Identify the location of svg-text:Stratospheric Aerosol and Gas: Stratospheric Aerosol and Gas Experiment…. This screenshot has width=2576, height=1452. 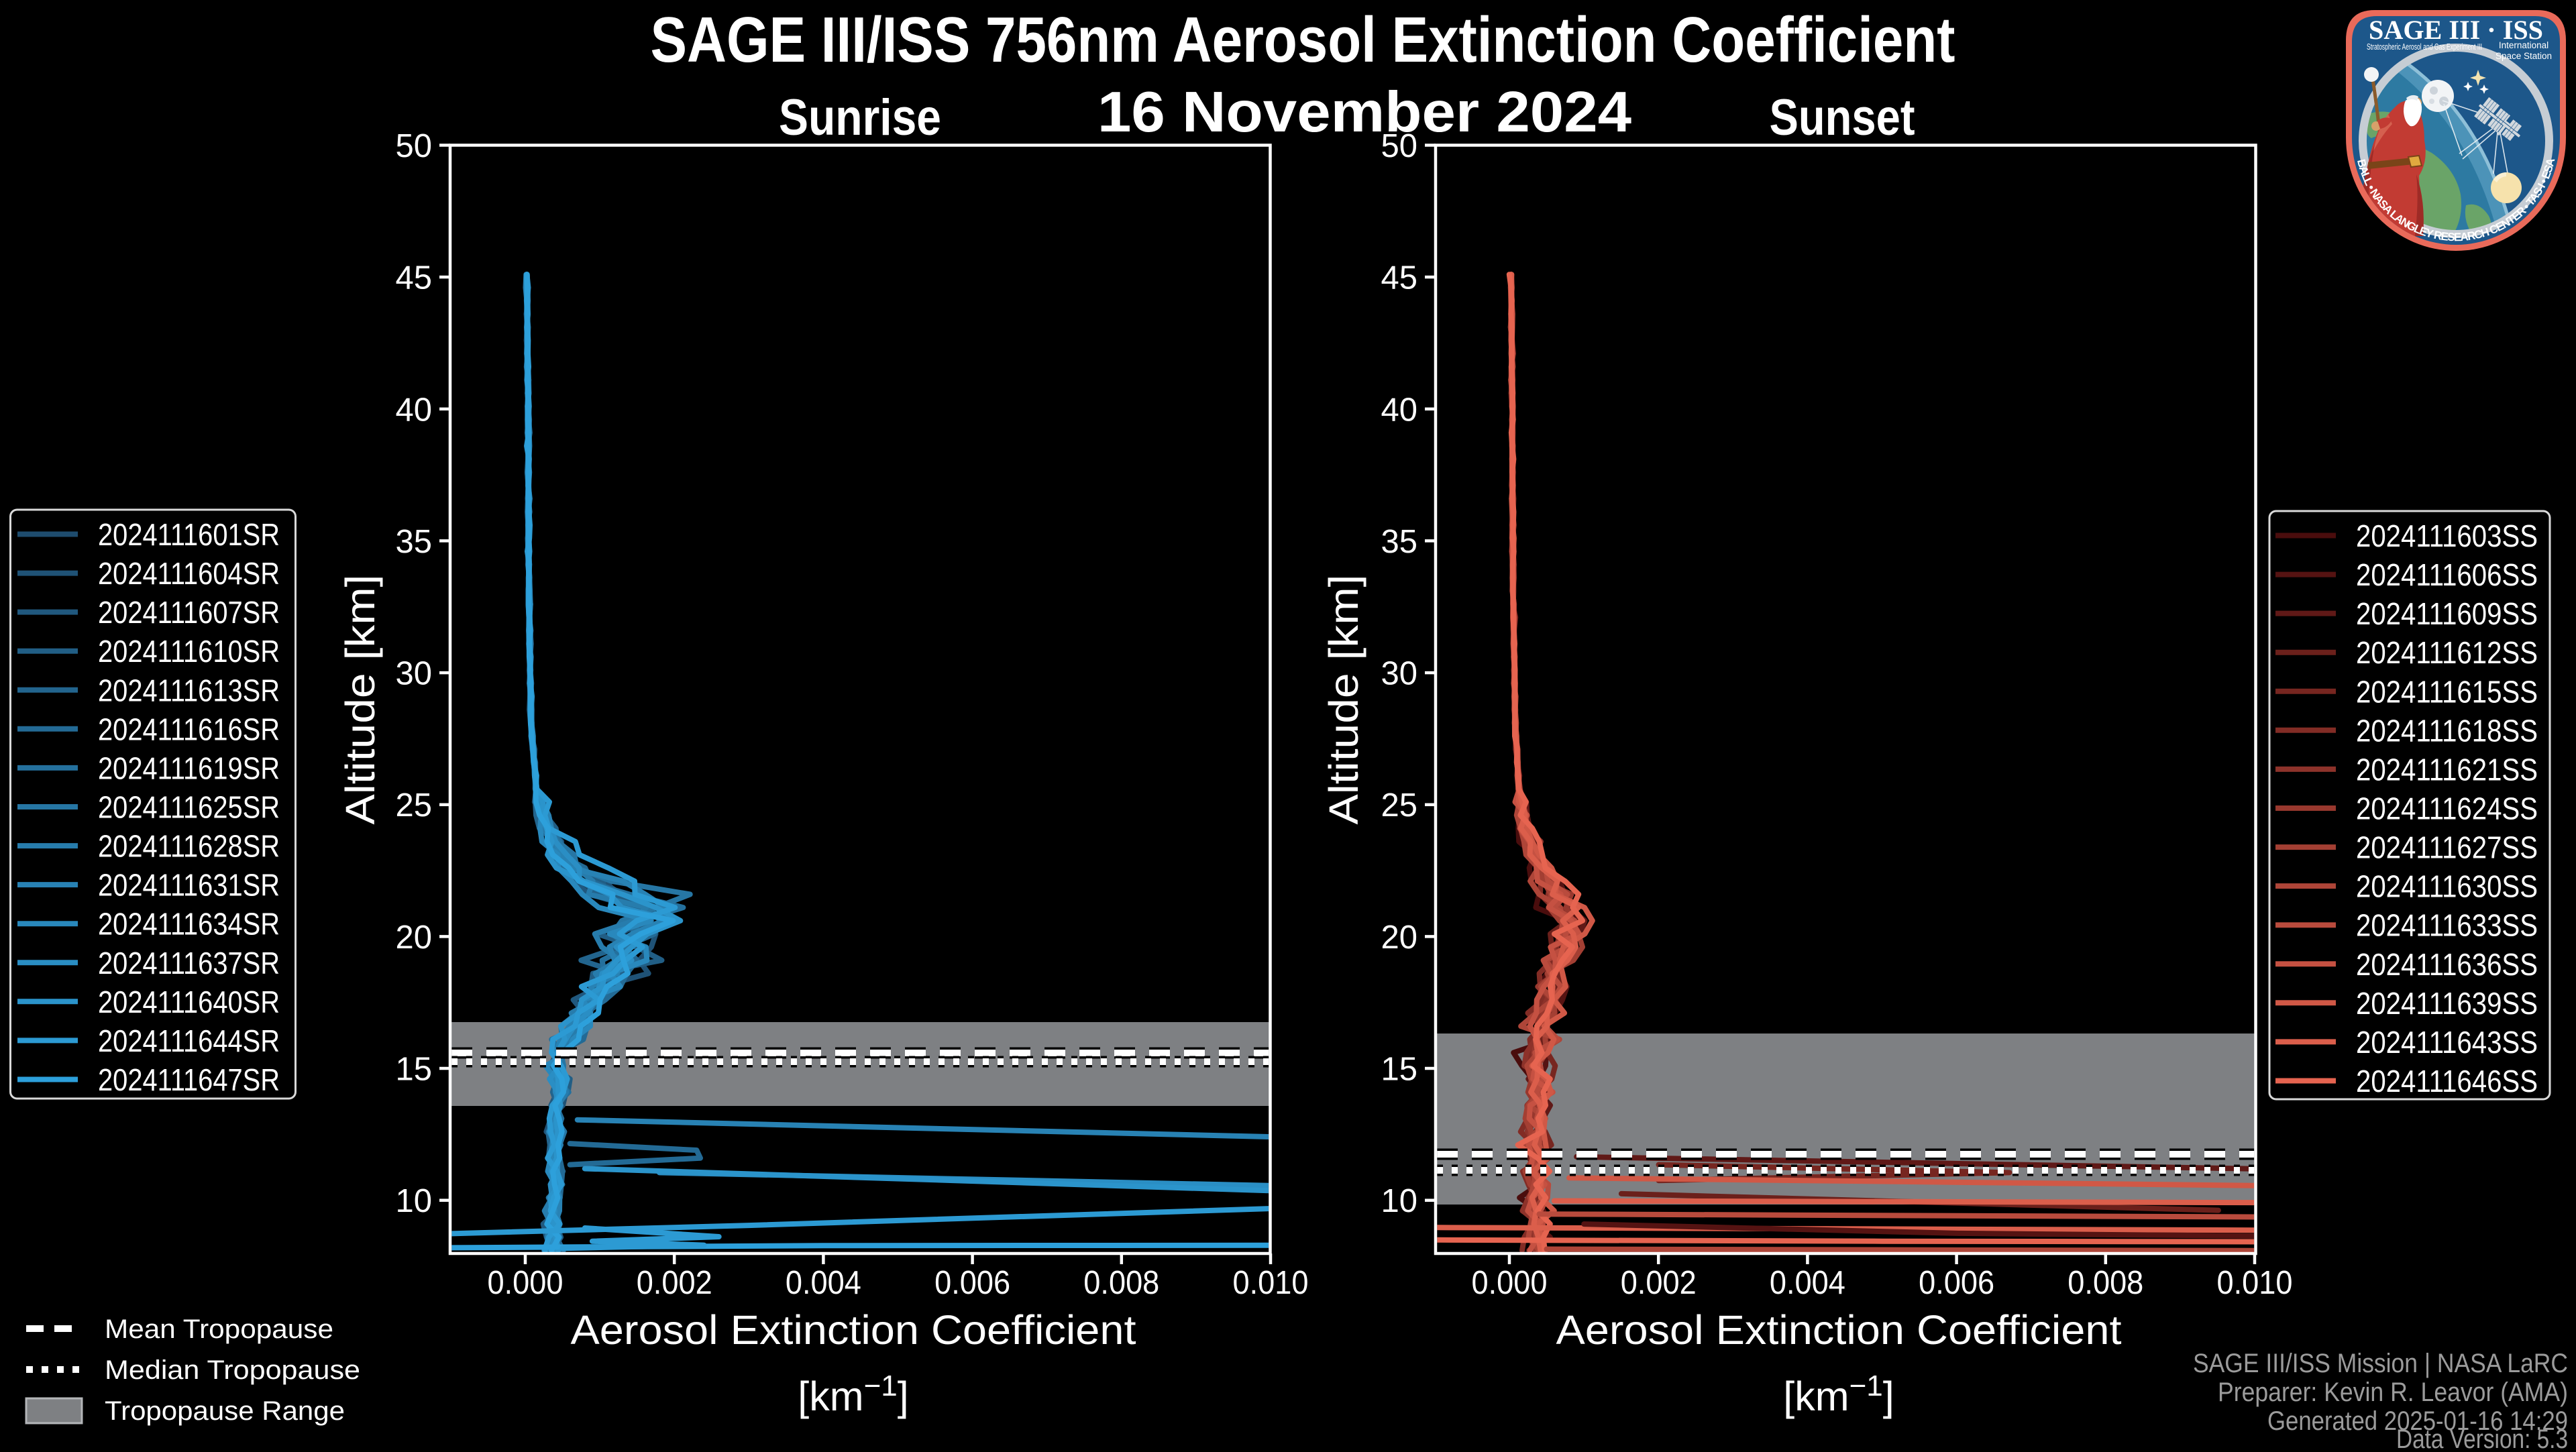
(2424, 47).